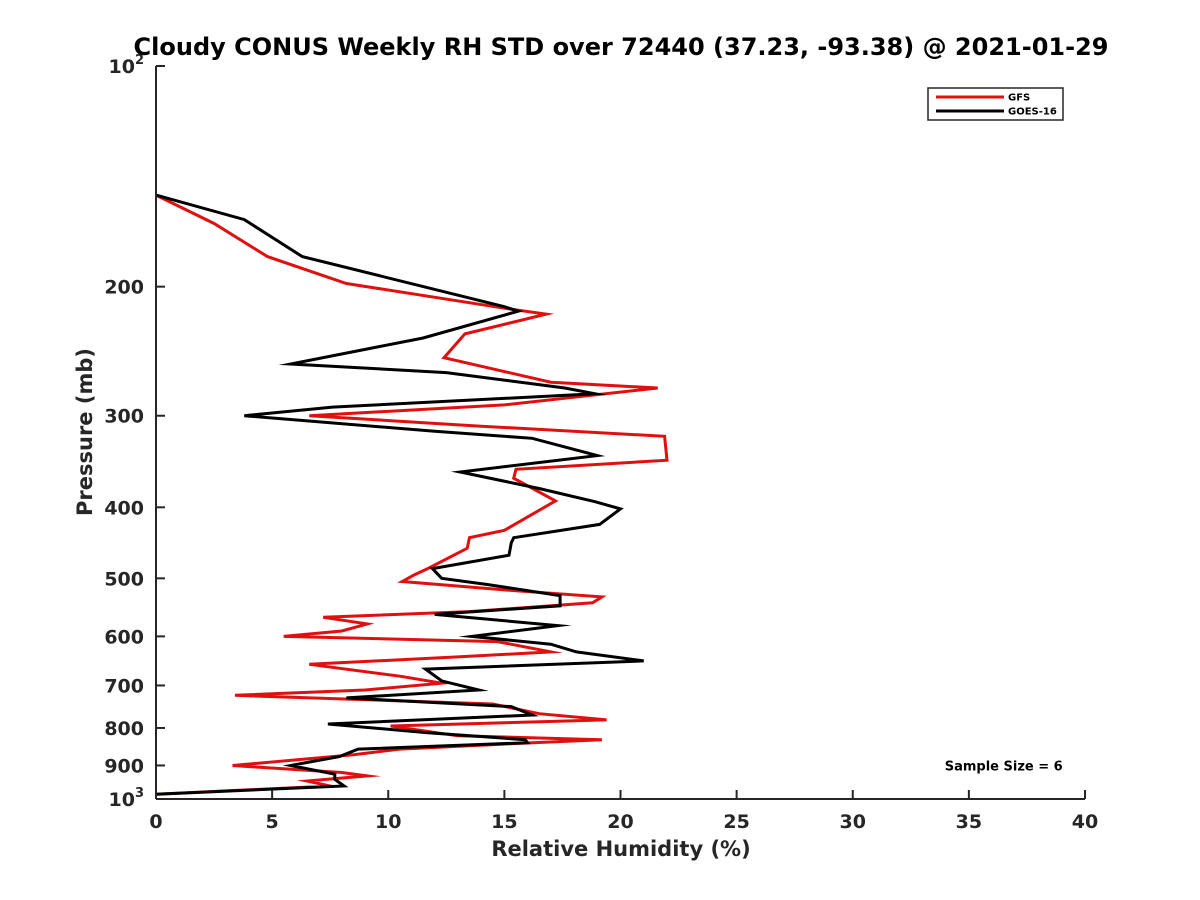 The width and height of the screenshot is (1200, 900). Describe the element at coordinates (124, 729) in the screenshot. I see `y-tick-label: 800` at that location.